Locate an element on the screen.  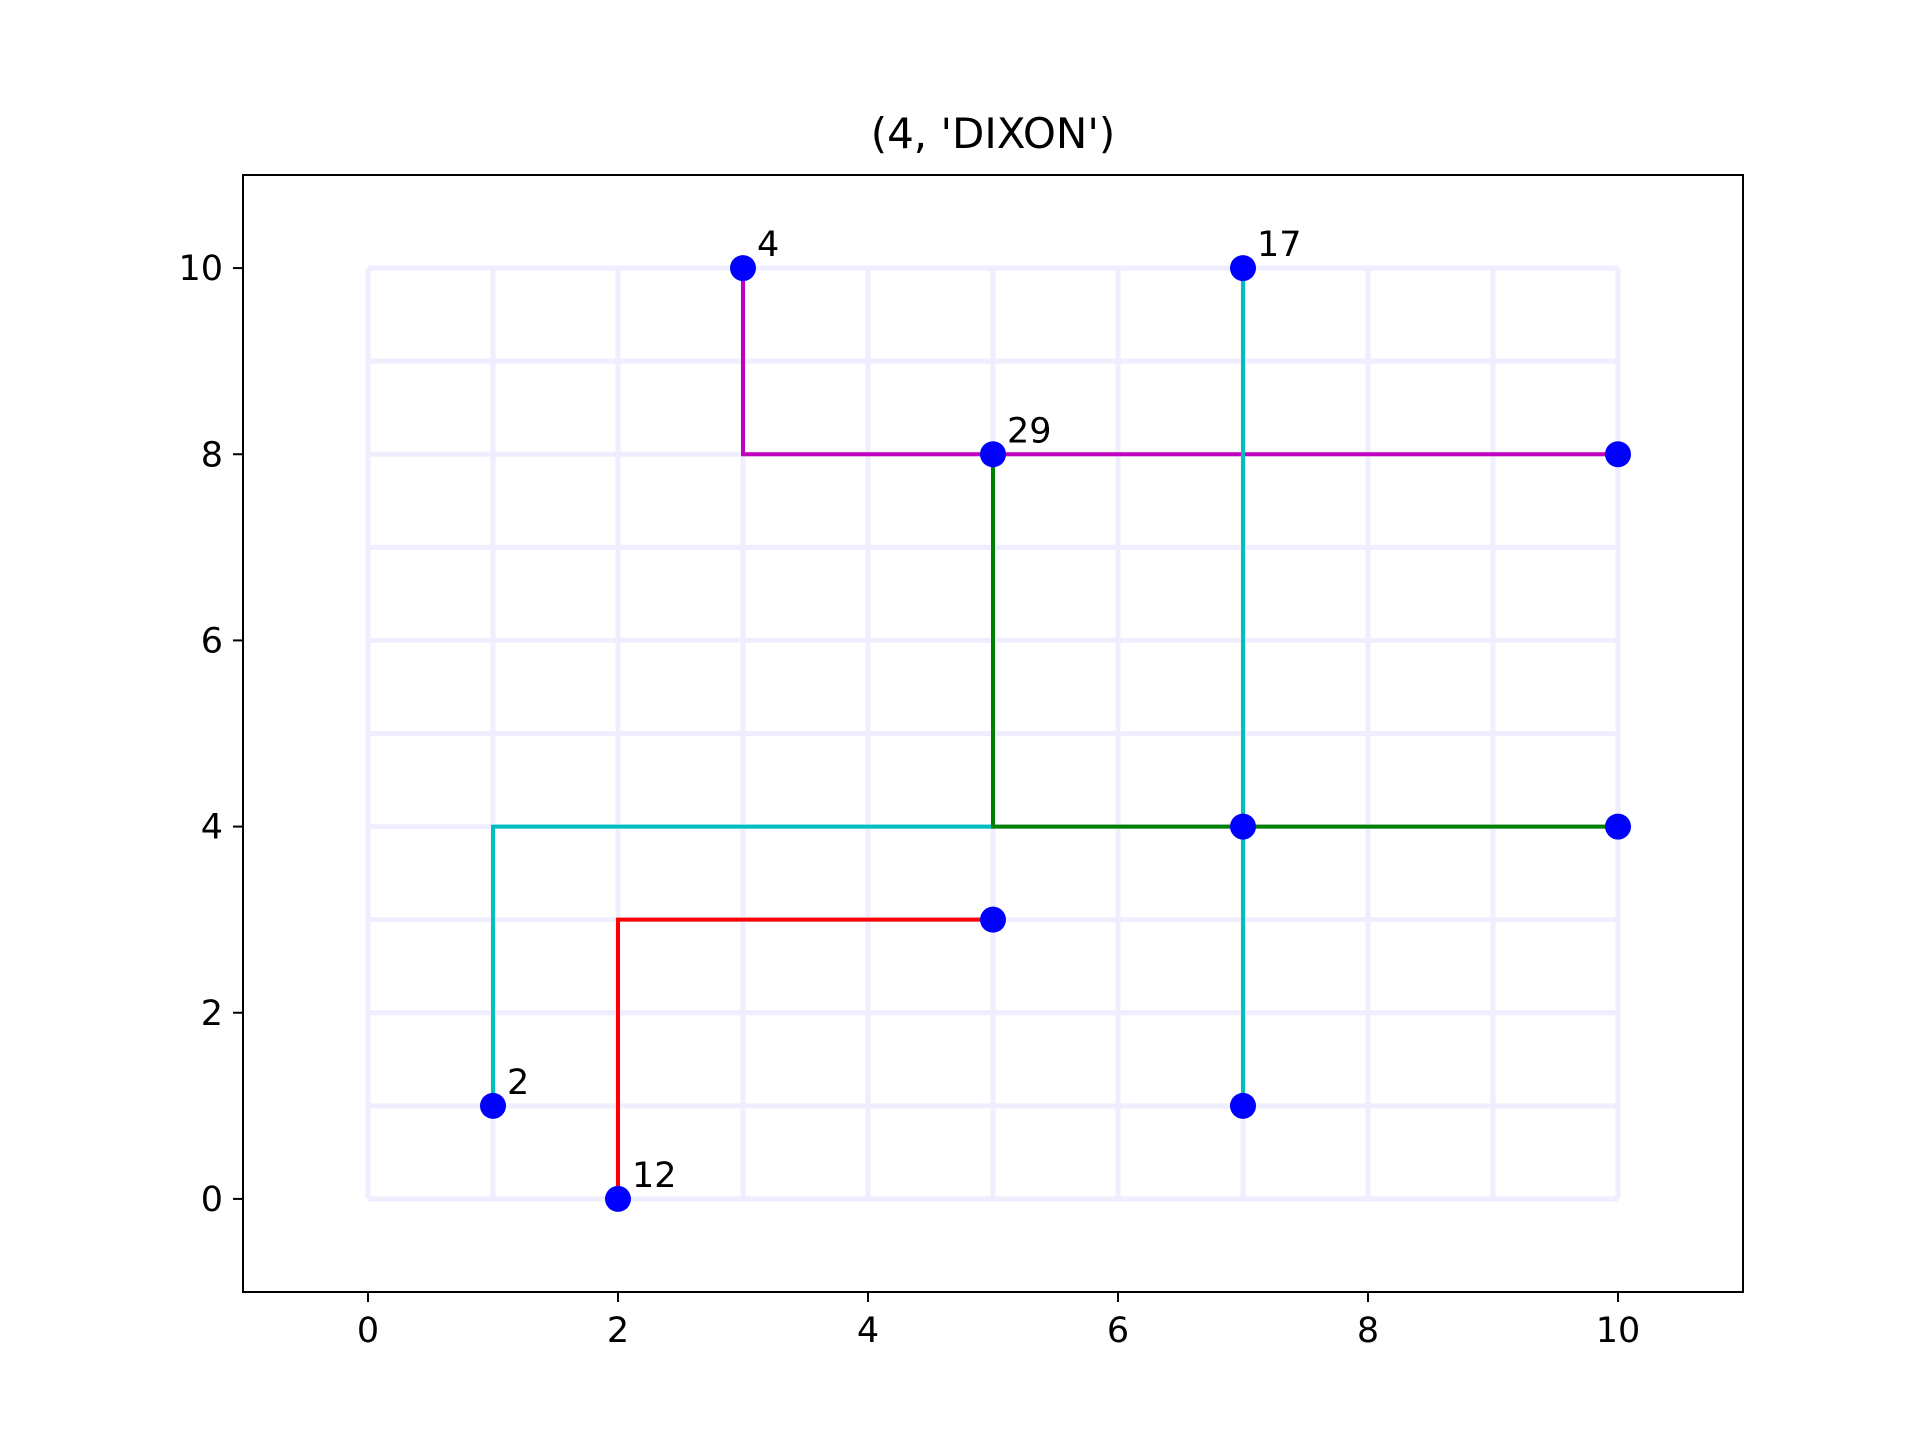
series-green-path is located at coordinates (1305, 640).